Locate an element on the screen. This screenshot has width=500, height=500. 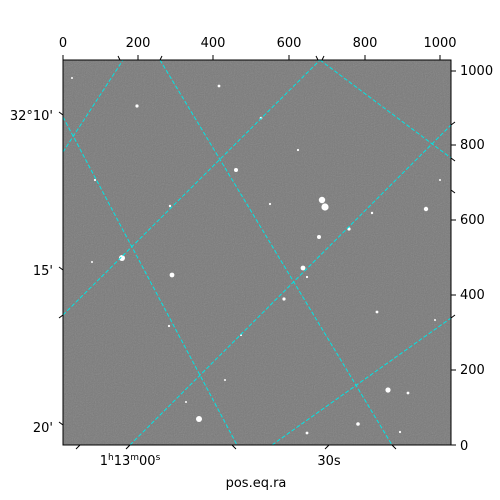
ra-tick-part: 1 is located at coordinates (104, 461).